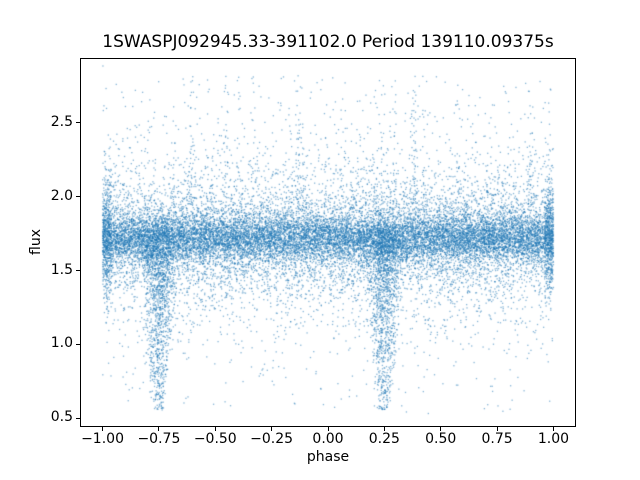 The width and height of the screenshot is (640, 480). I want to click on y-tick-label: 2.0, so click(61, 195).